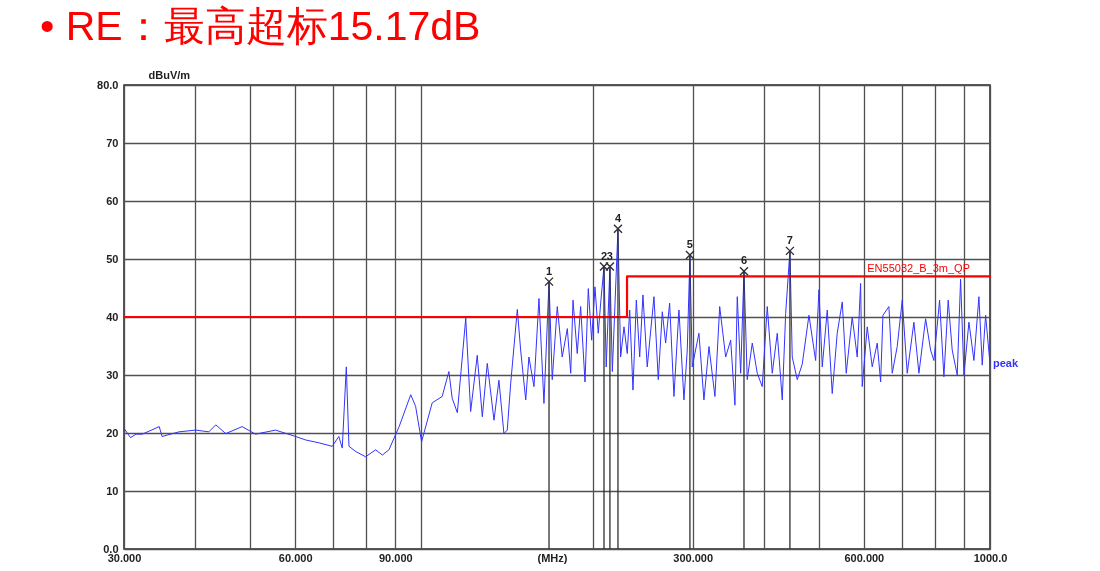 Image resolution: width=1100 pixels, height=571 pixels. What do you see at coordinates (112, 432) in the screenshot?
I see `y-tick-label: 20` at bounding box center [112, 432].